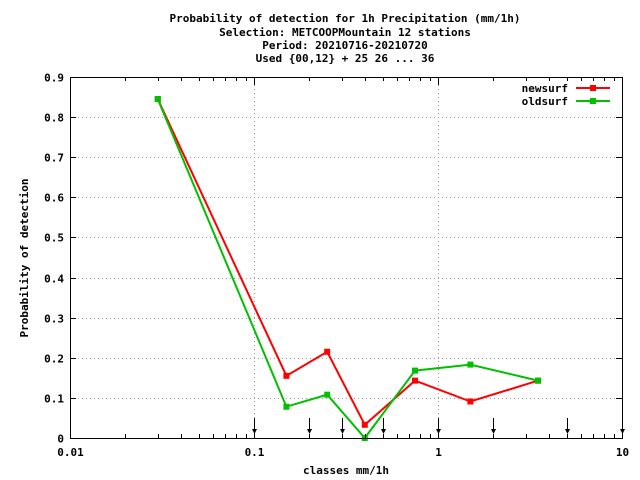 The height and width of the screenshot is (480, 640). What do you see at coordinates (54, 319) in the screenshot?
I see `y-tick-label: 0.3` at bounding box center [54, 319].